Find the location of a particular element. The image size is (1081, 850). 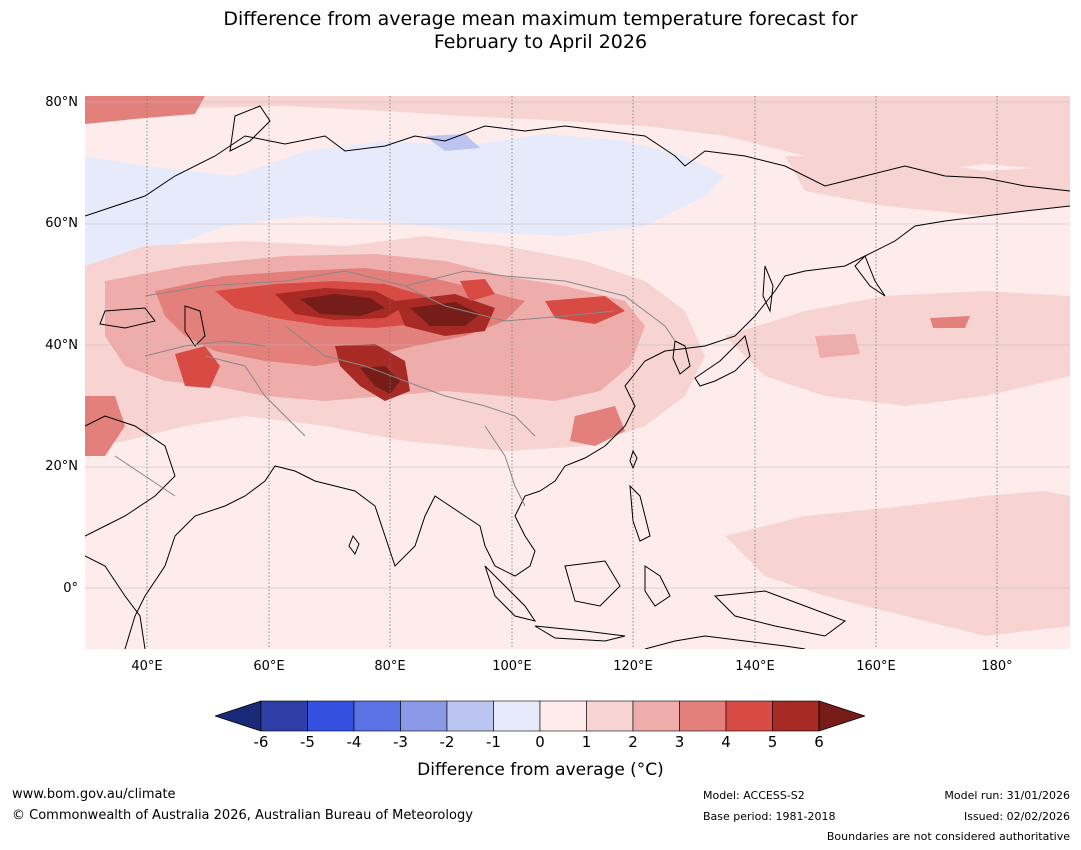

coast-japan is located at coordinates (722, 361).